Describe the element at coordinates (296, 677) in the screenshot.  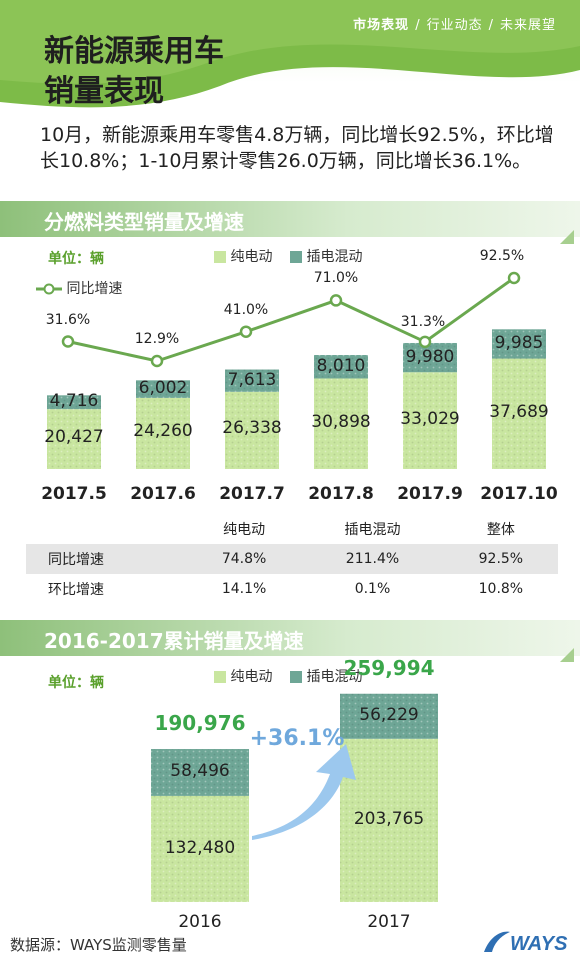
I see `legend2-phev-swatch` at that location.